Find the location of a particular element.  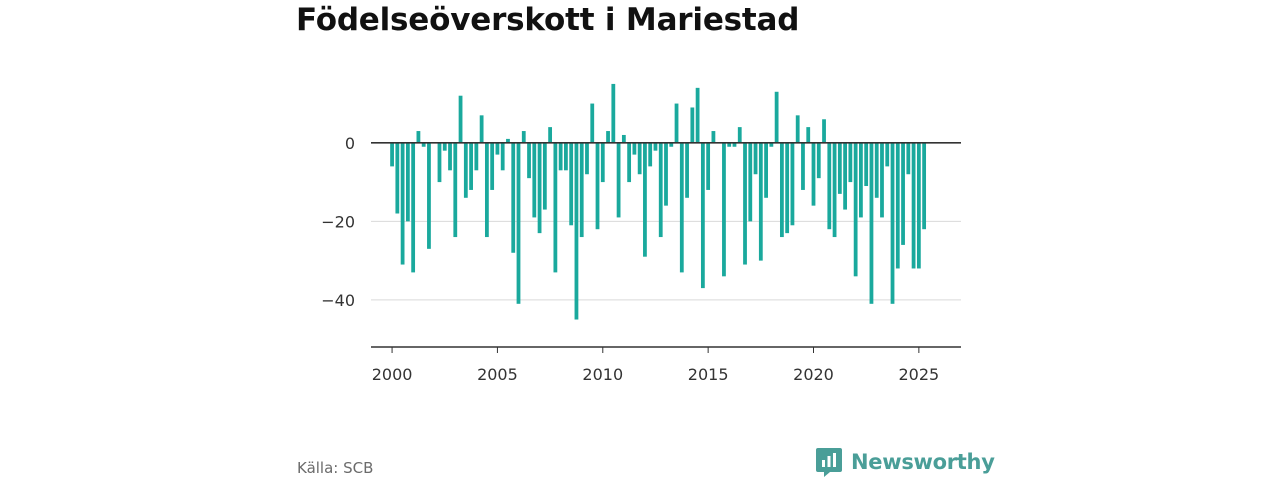

x-tick-label: 2005 is located at coordinates (497, 374).